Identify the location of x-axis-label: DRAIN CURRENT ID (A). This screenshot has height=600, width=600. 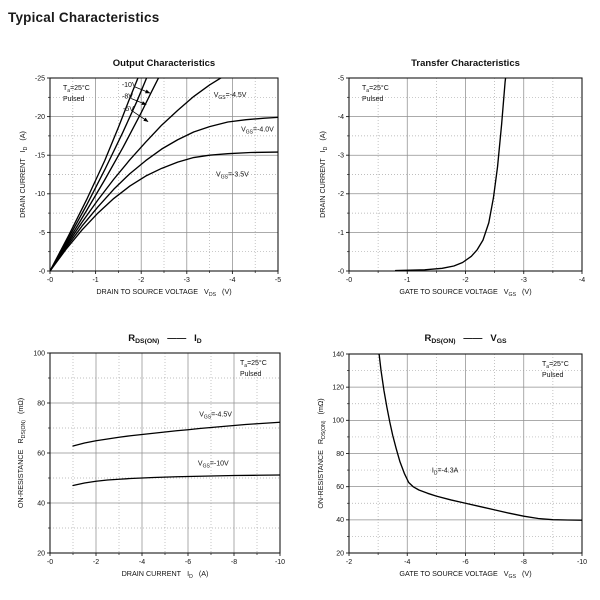
(165, 574).